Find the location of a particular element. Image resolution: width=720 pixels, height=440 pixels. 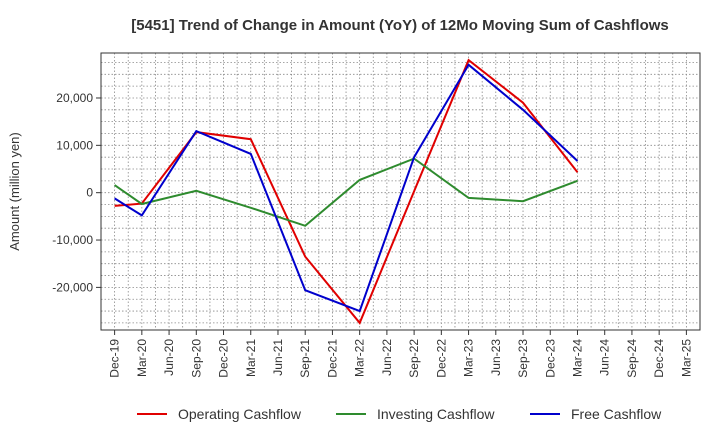

x-tick-label: Sep-22 is located at coordinates (414, 358).